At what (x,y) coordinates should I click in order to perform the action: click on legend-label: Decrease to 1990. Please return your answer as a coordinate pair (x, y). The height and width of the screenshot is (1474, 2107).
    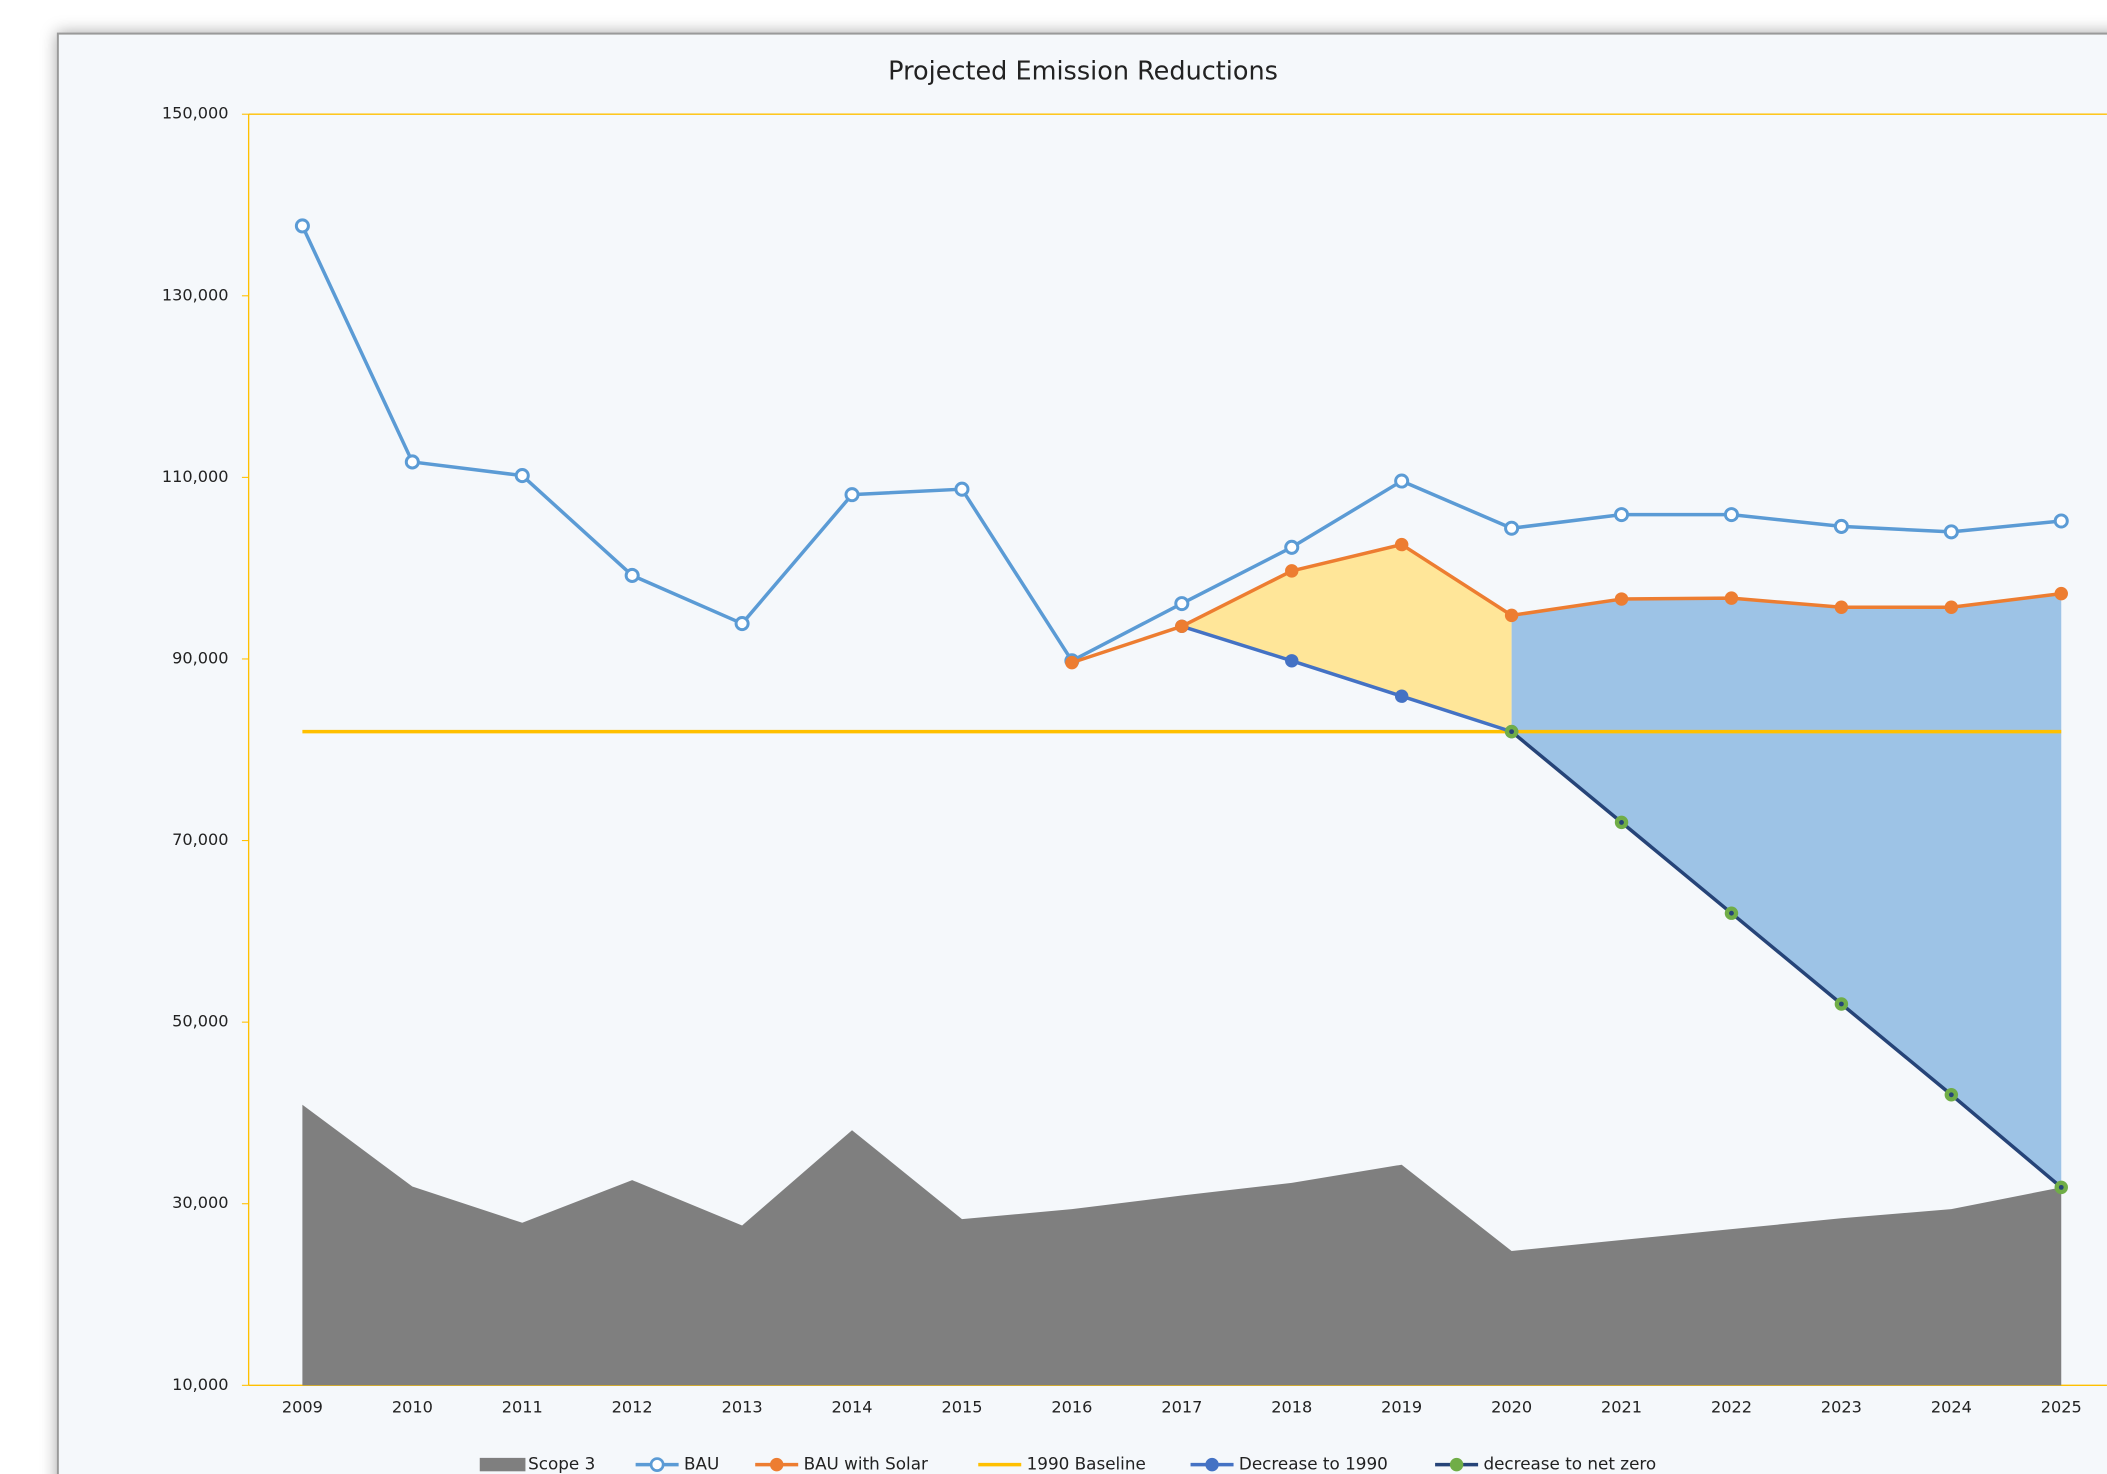
    Looking at the image, I should click on (1313, 1464).